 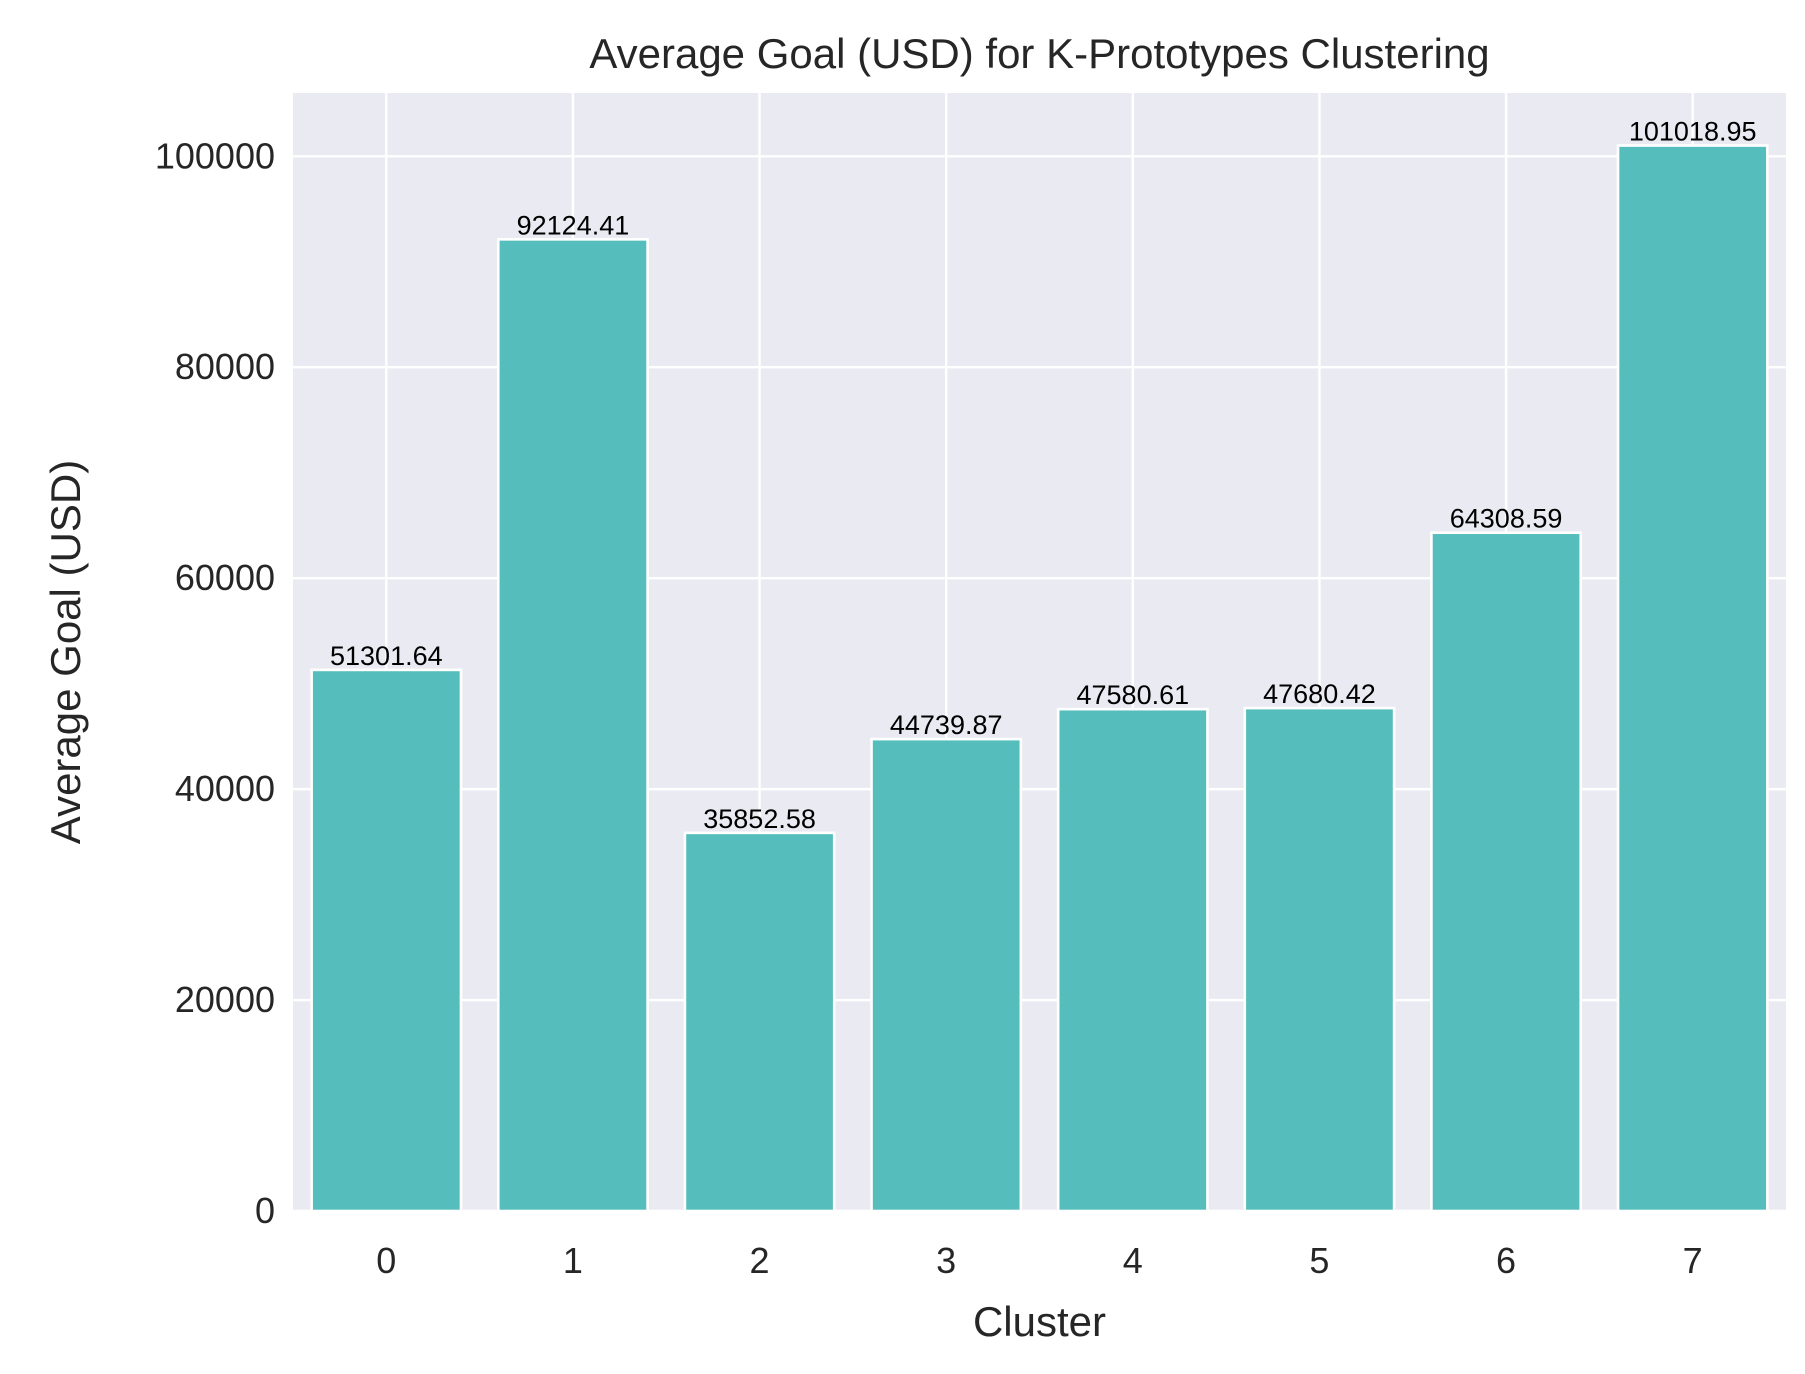 What do you see at coordinates (1506, 519) in the screenshot?
I see `bar-value-label: 64308.59` at bounding box center [1506, 519].